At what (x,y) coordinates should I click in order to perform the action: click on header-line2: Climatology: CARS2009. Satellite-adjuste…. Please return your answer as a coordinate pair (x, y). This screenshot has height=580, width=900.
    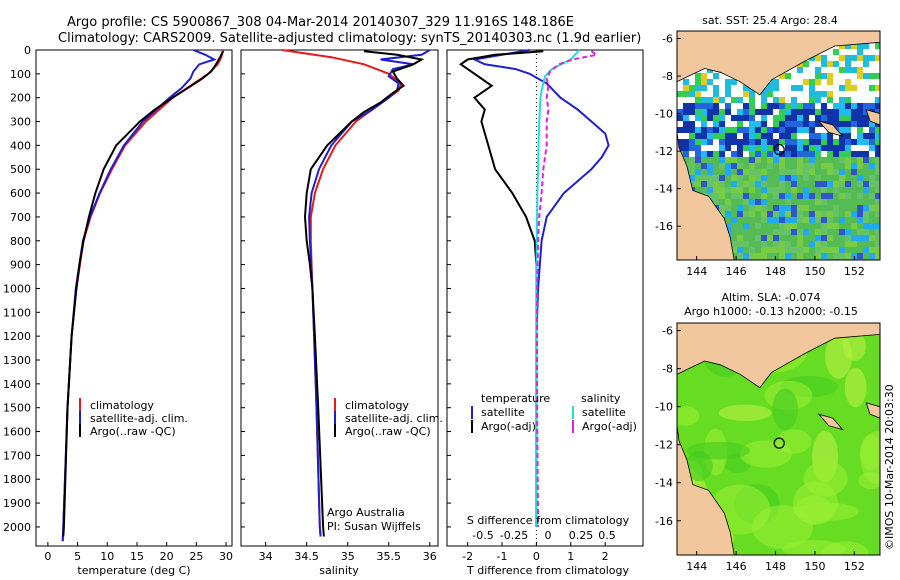
    Looking at the image, I should click on (349, 38).